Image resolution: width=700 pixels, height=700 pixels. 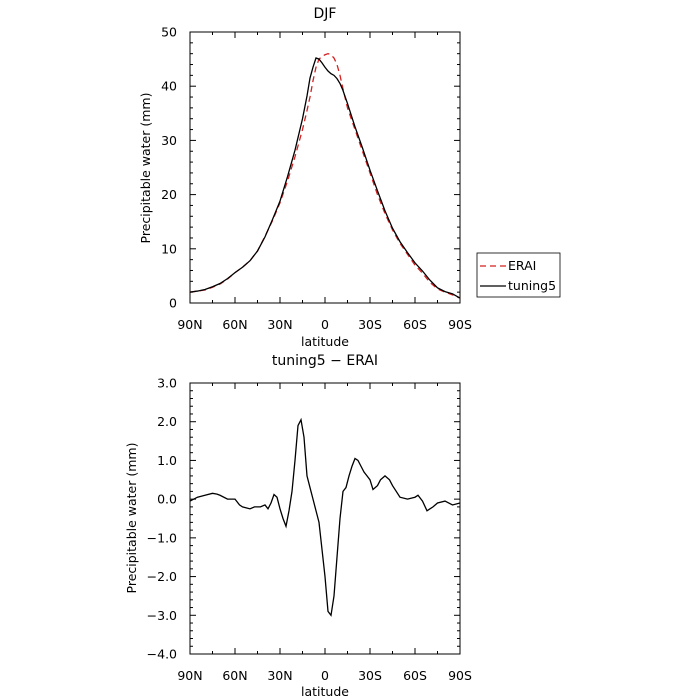 I want to click on tuning5-series-line, so click(x=325, y=178).